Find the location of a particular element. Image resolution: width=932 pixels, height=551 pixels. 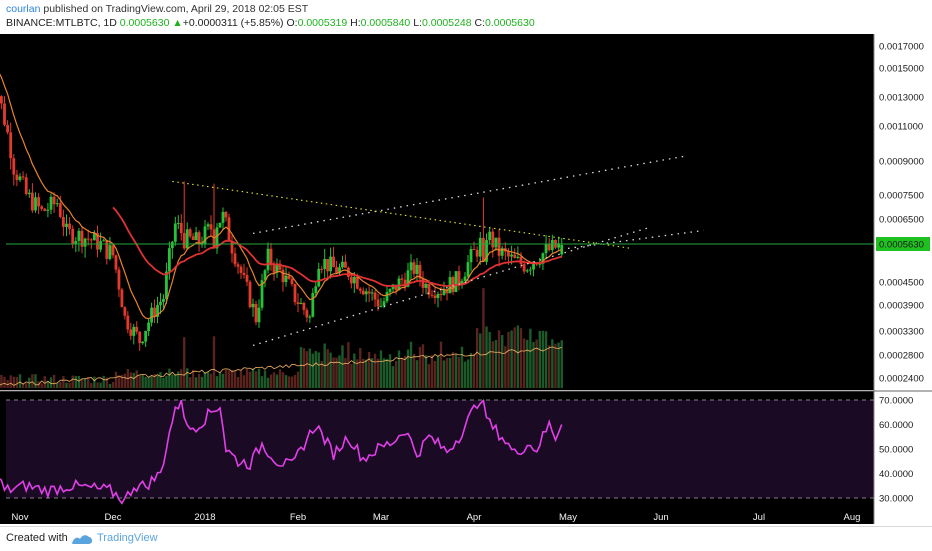

last-price-label: 0.0005630 is located at coordinates (901, 245).